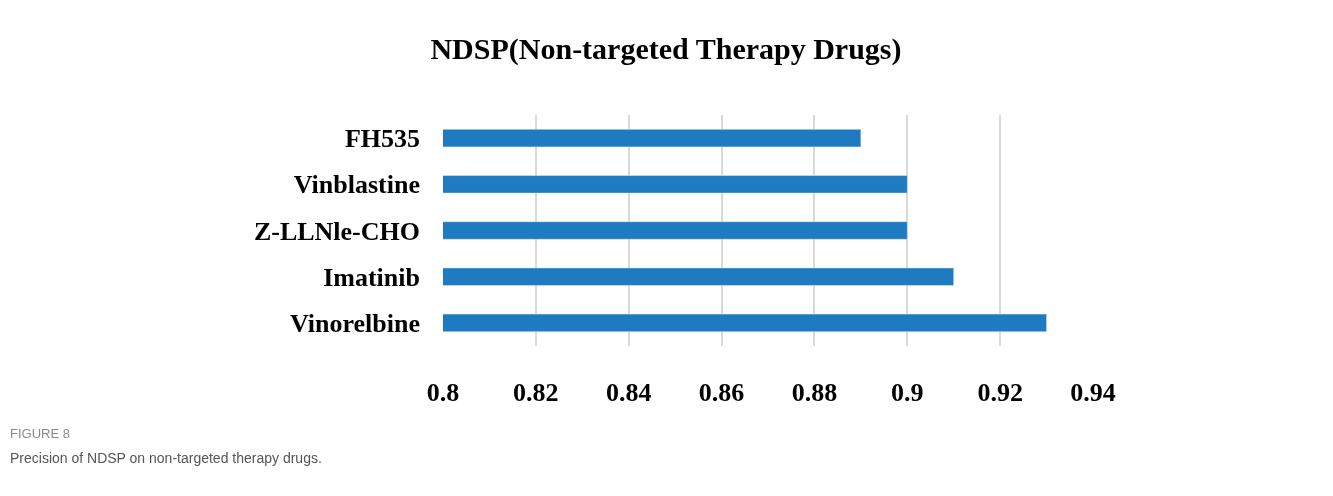  I want to click on x-tick-label: 0.86, so click(721, 392).